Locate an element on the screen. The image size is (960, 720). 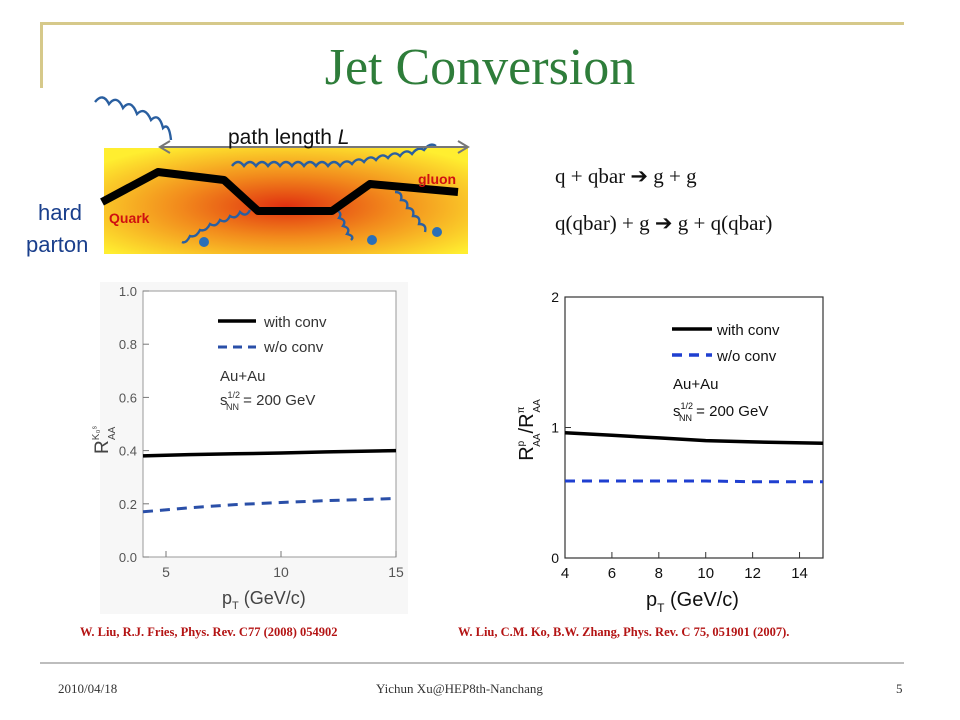
gluon-coils is located at coordinates (265, 170).